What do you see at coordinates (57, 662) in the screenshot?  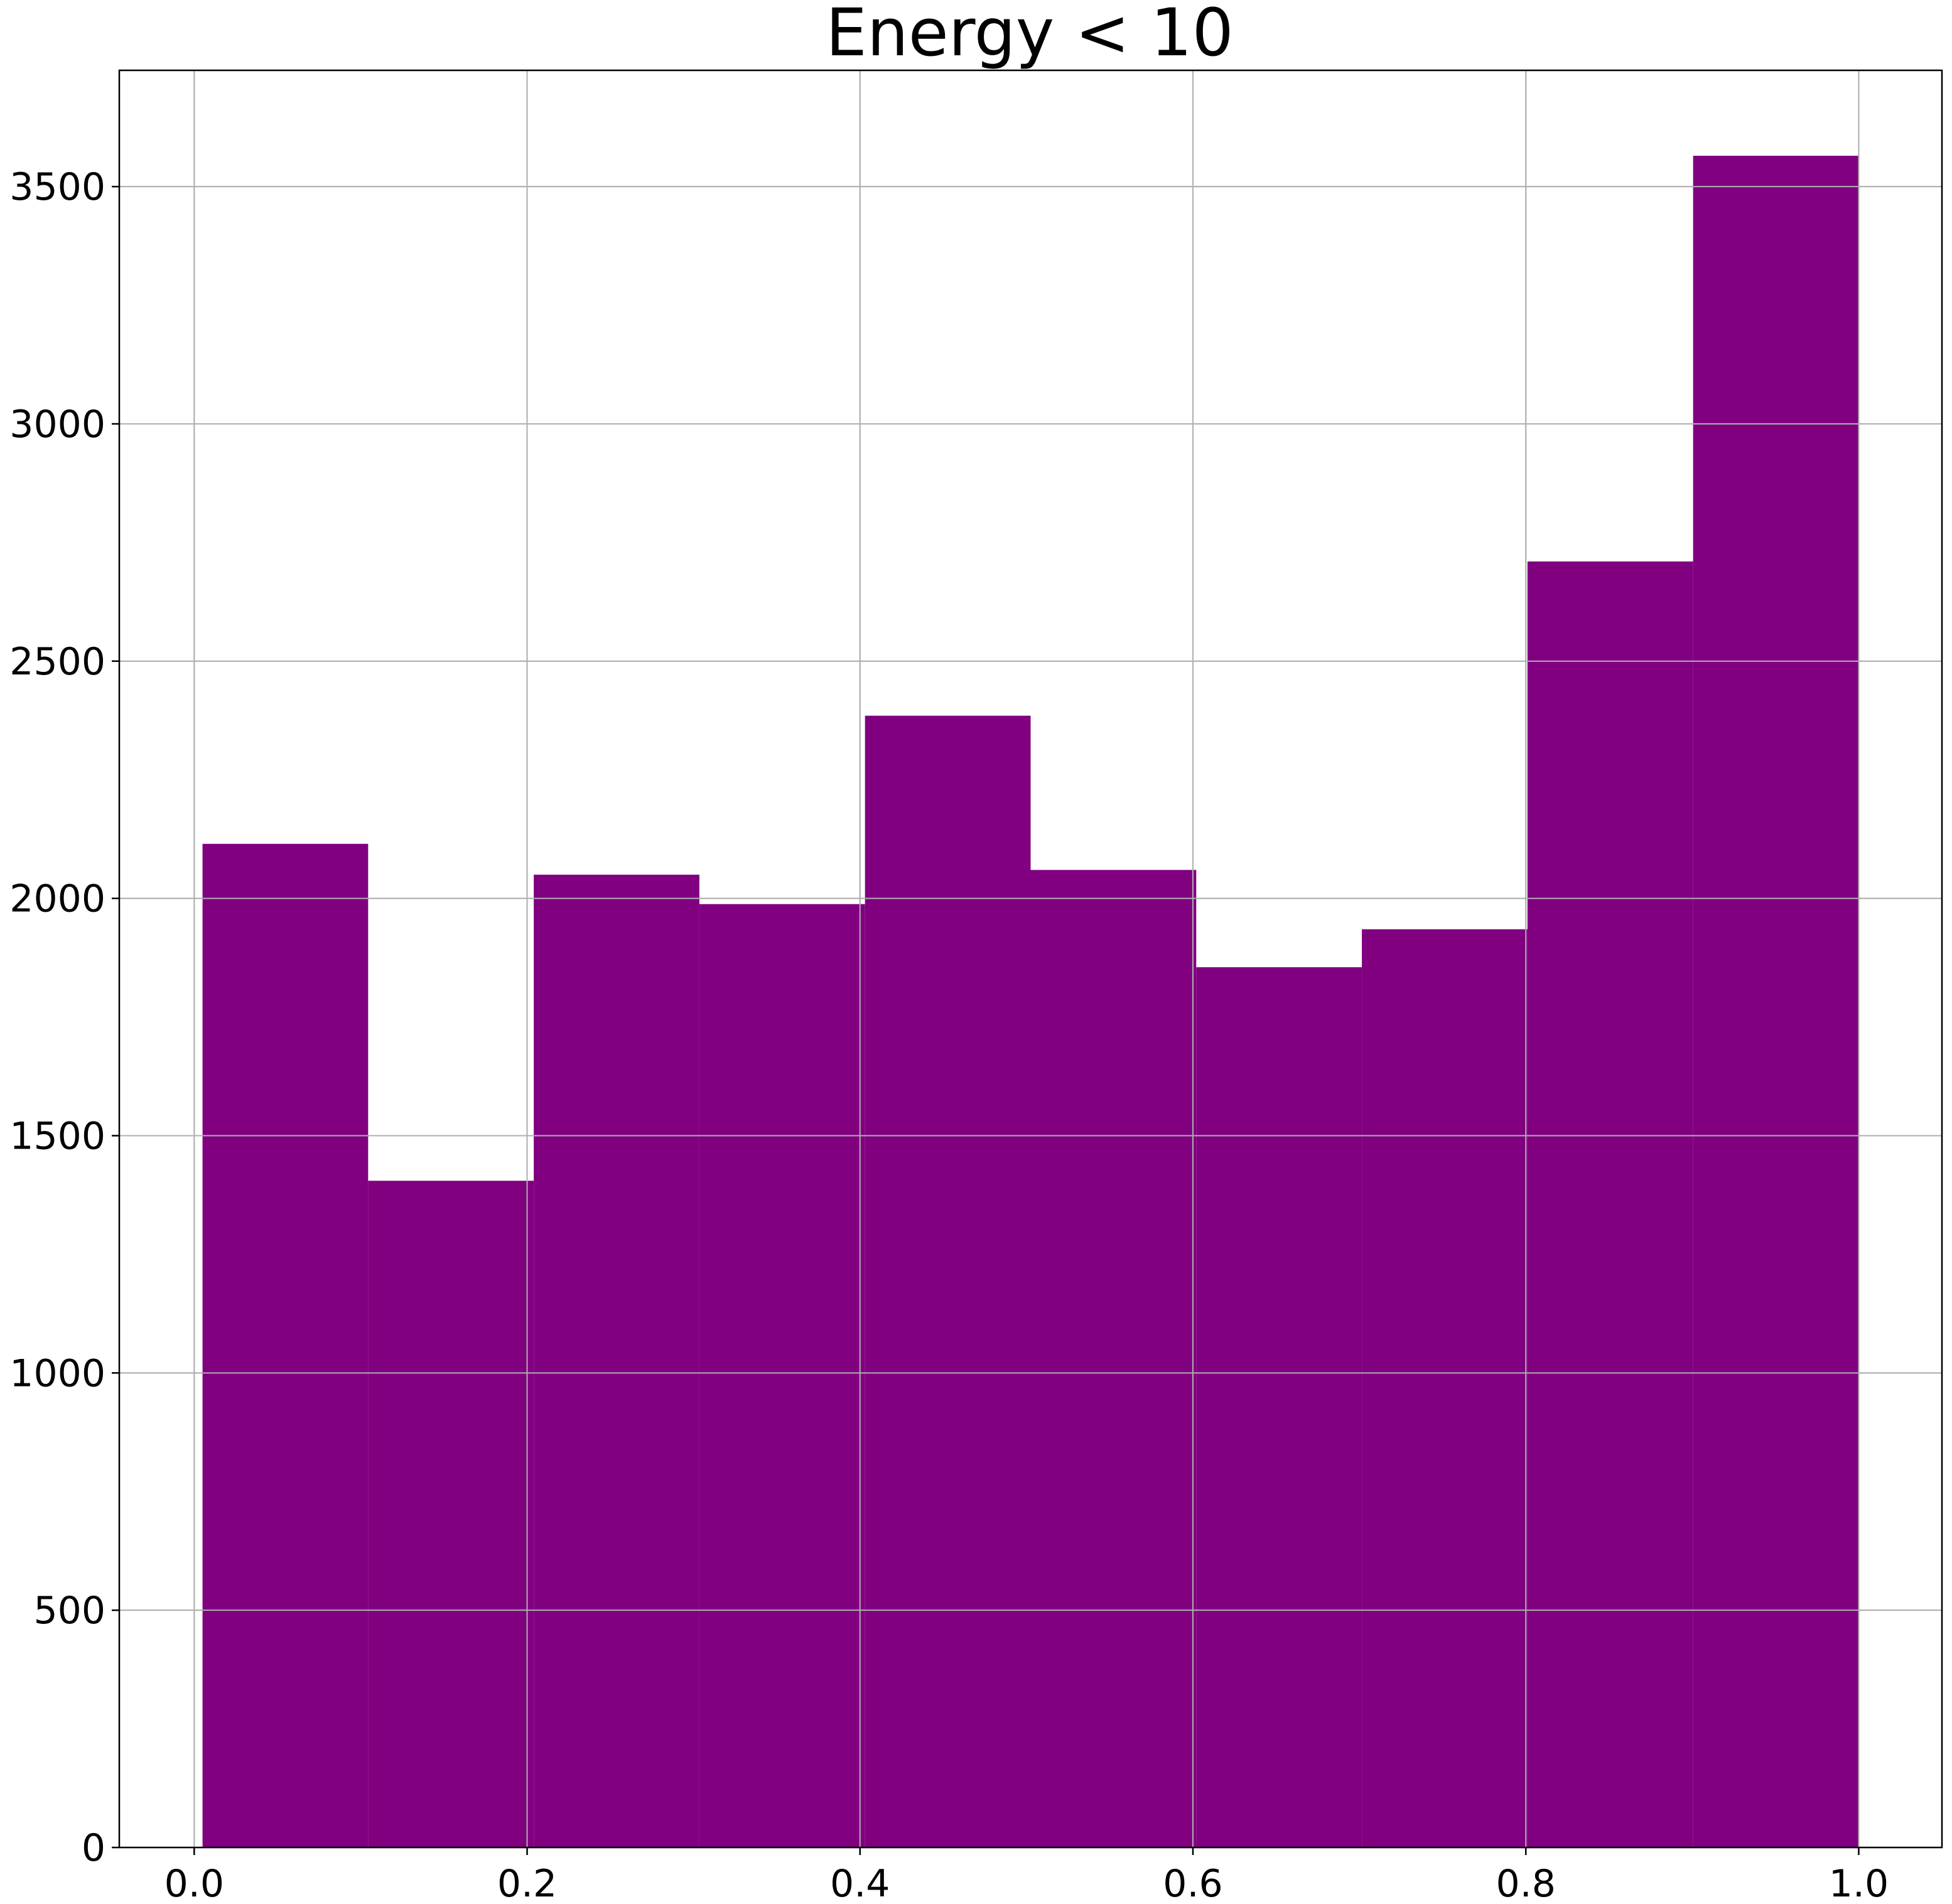 I see `y-tick-label: 2500` at bounding box center [57, 662].